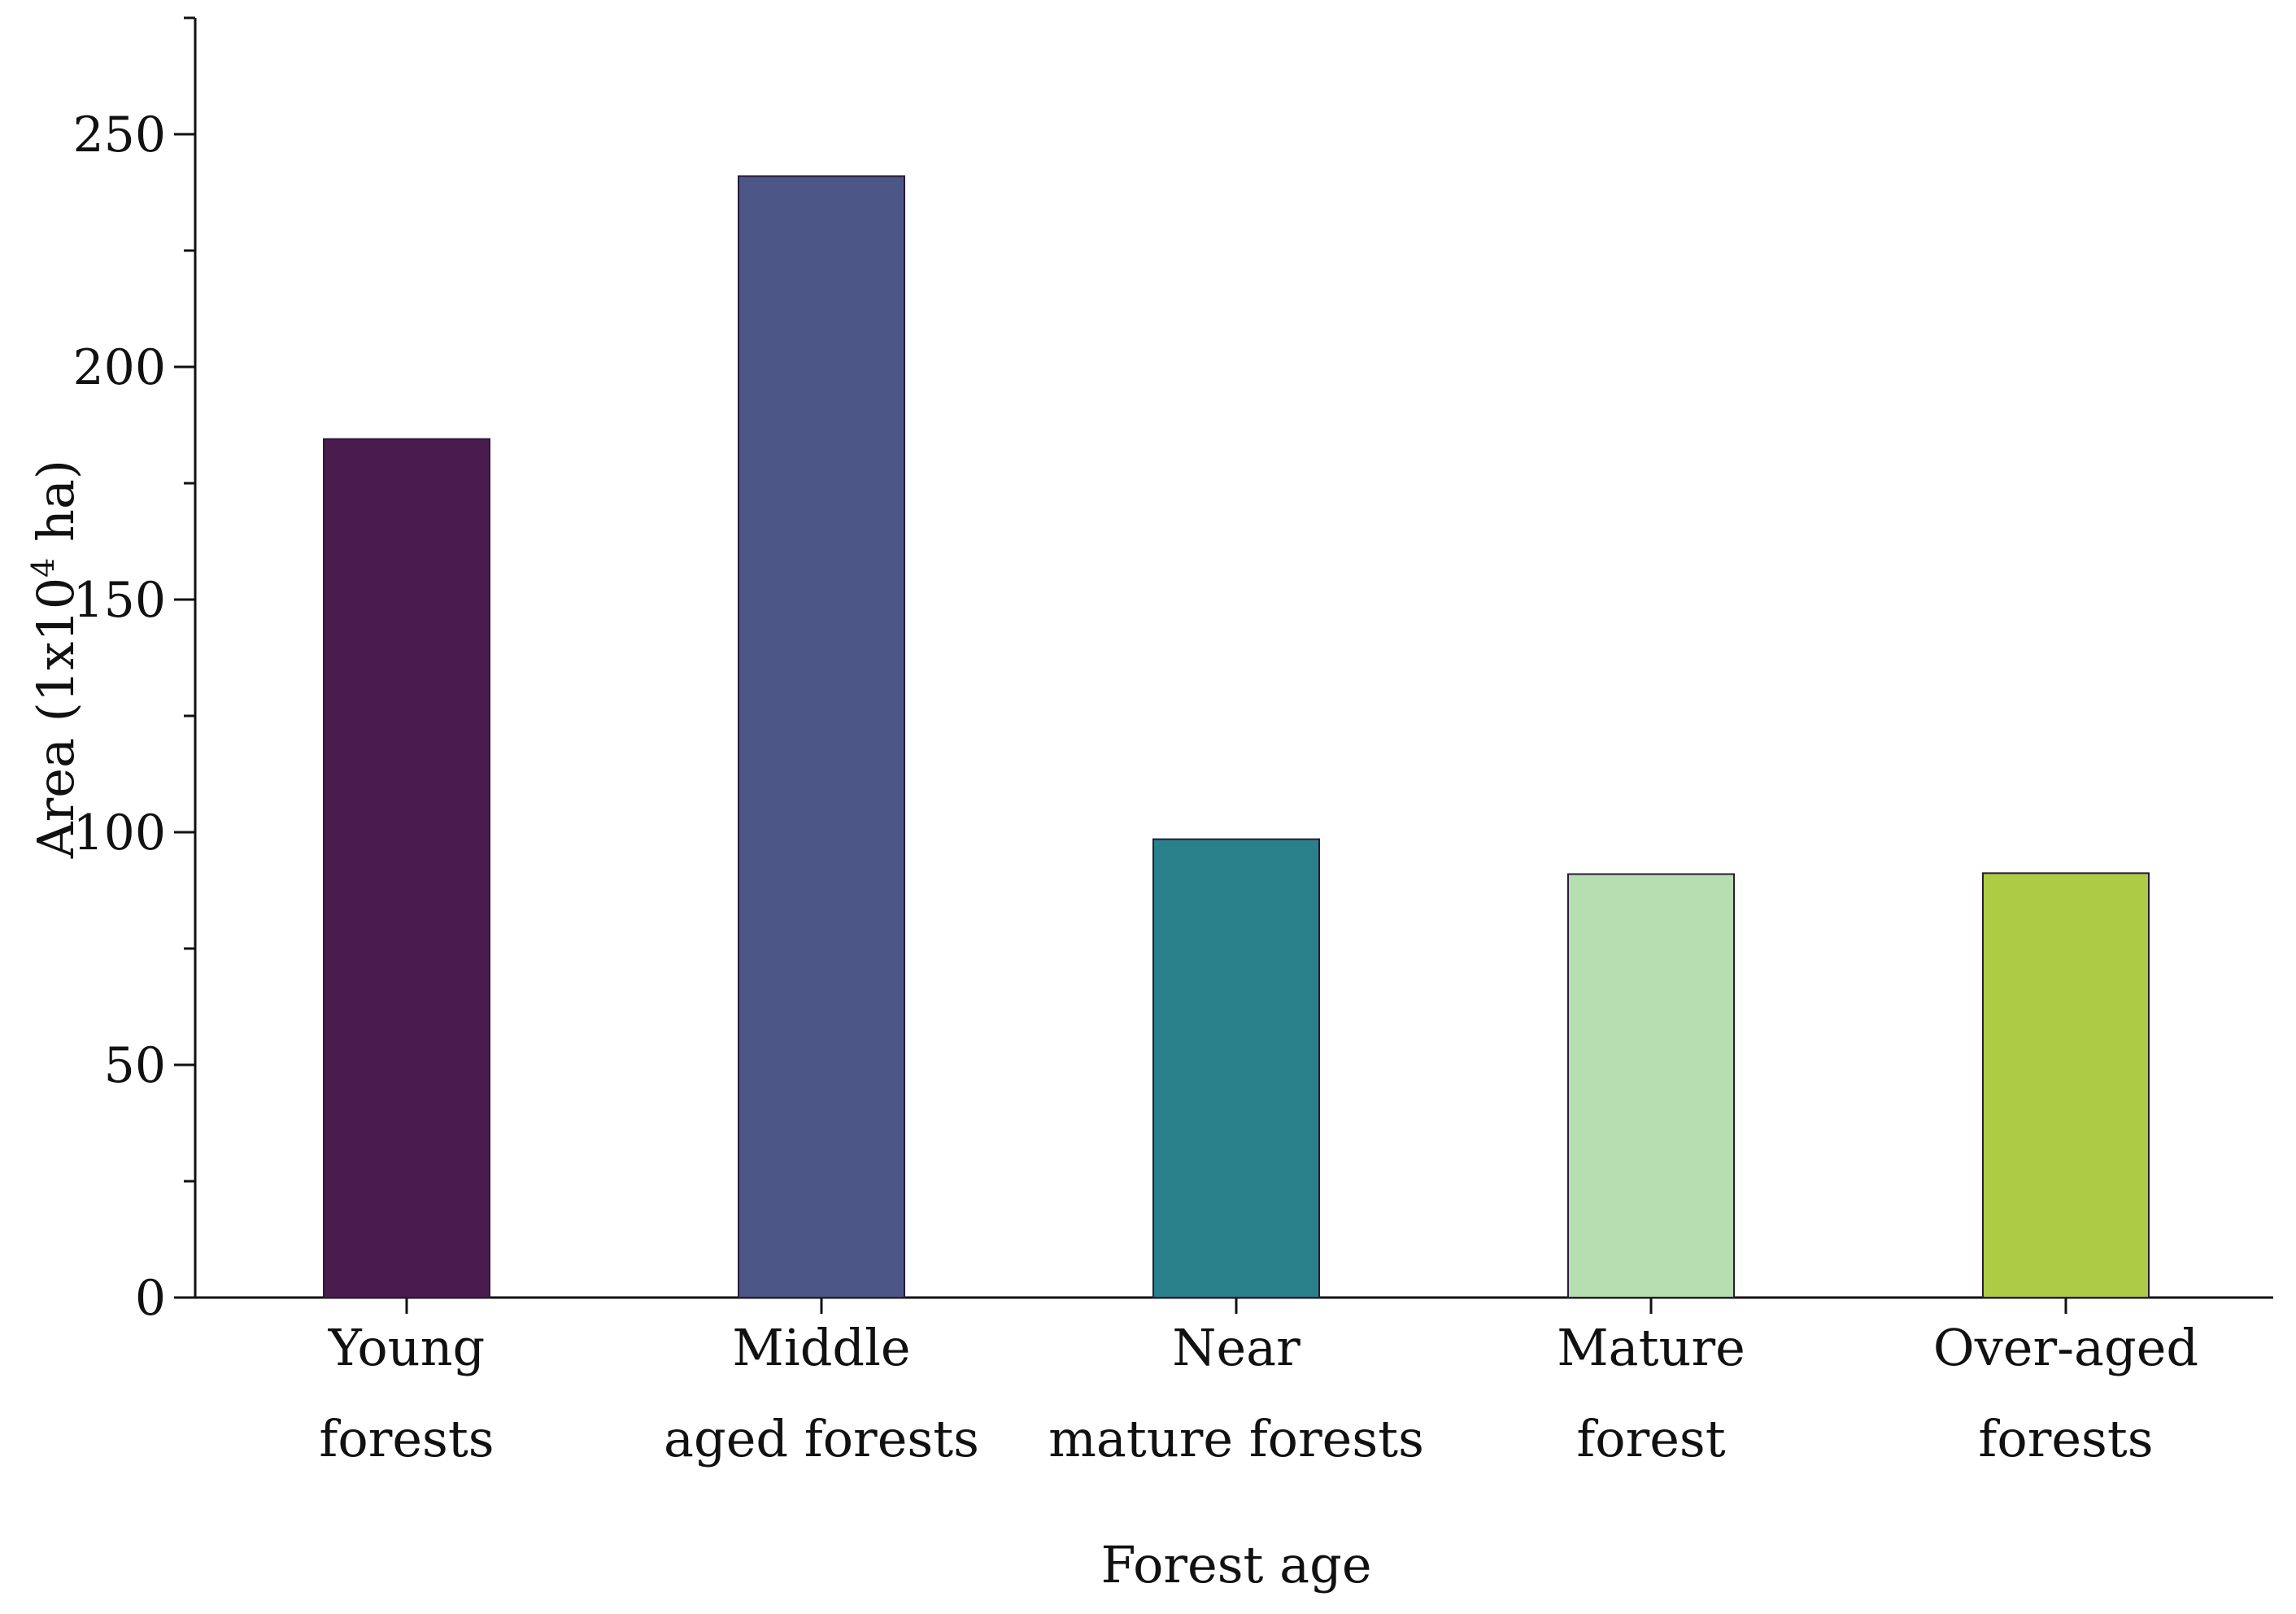  Describe the element at coordinates (43, 568) in the screenshot. I see `y-axis-title-superscript: 4` at that location.